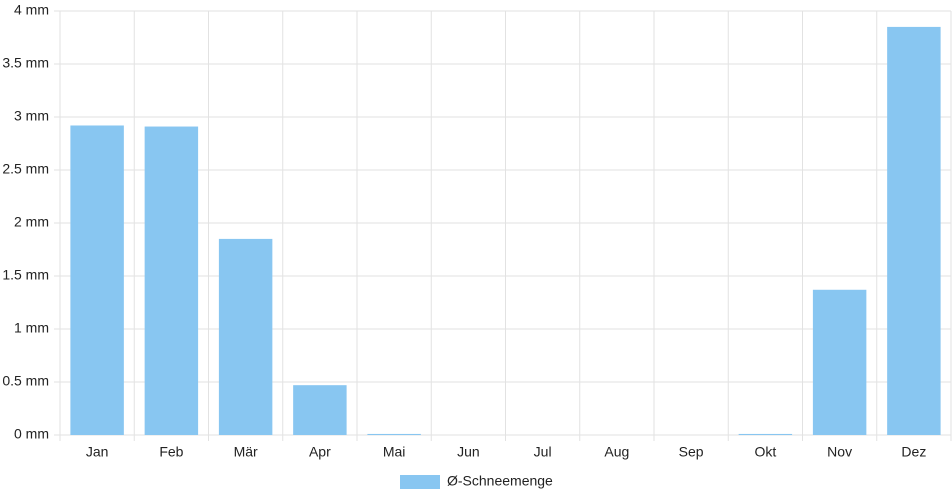  What do you see at coordinates (31, 116) in the screenshot?
I see `y-tick-label: 3 mm` at bounding box center [31, 116].